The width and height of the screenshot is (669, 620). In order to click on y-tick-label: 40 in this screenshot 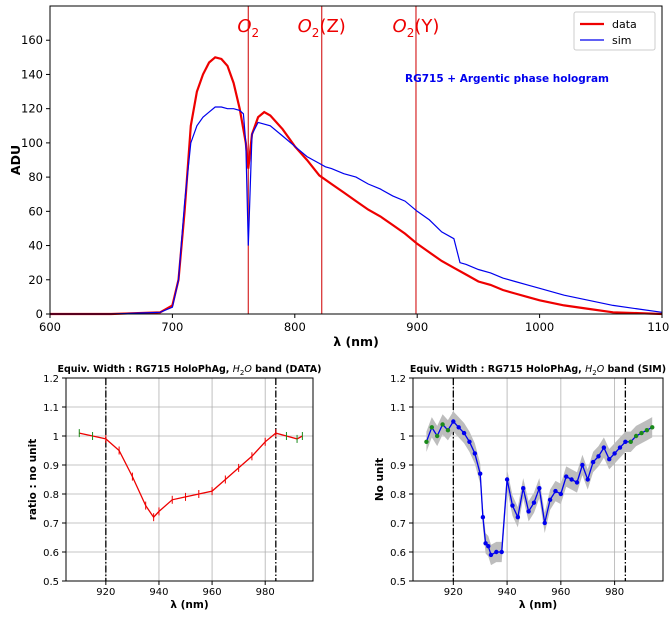, I will do `click(35, 246)`.